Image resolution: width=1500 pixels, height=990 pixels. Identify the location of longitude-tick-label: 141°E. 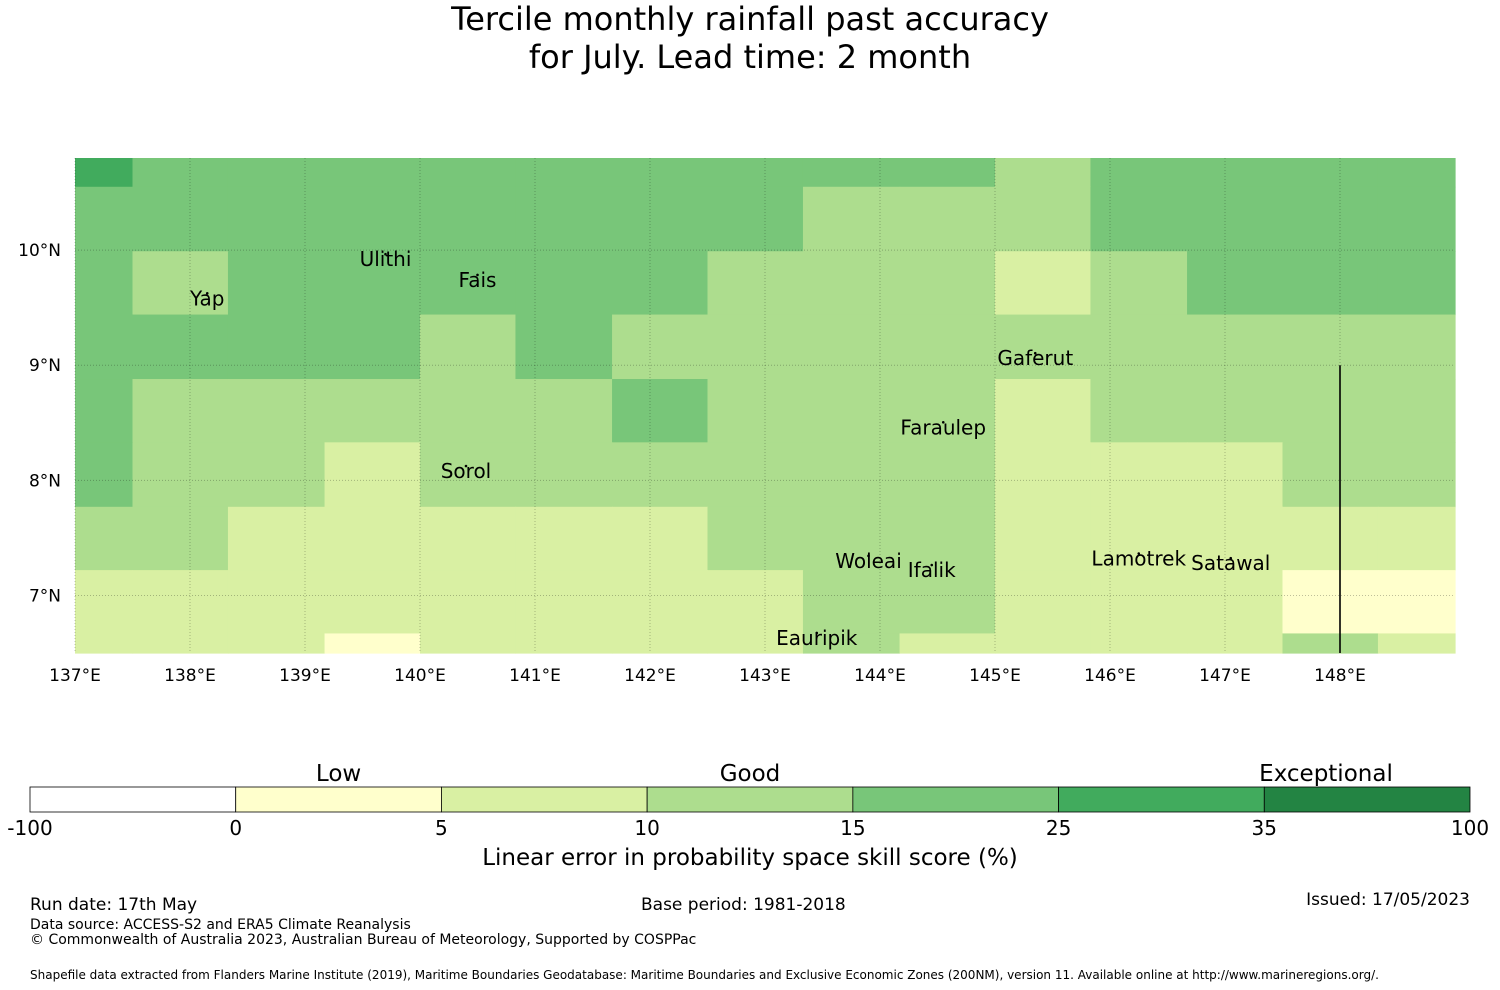
(535, 676).